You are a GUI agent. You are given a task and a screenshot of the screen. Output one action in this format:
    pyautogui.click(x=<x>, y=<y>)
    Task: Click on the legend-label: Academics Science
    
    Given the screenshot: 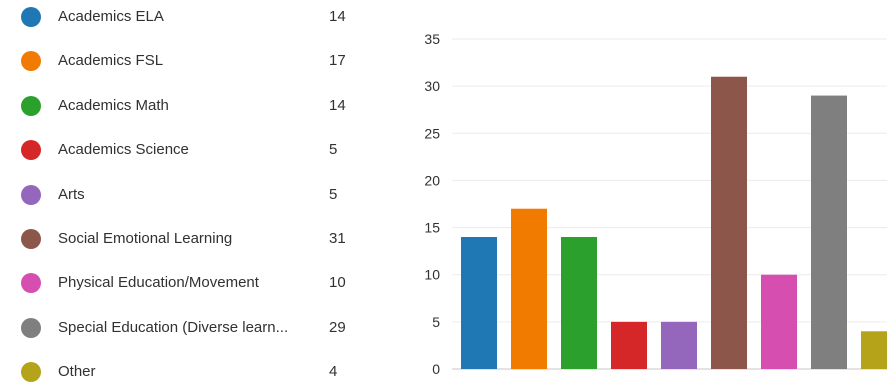 What is the action you would take?
    pyautogui.click(x=123, y=150)
    